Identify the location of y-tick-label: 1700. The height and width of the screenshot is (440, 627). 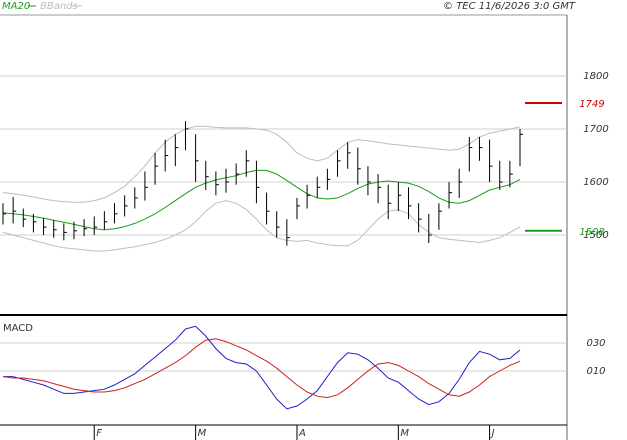
(595, 129).